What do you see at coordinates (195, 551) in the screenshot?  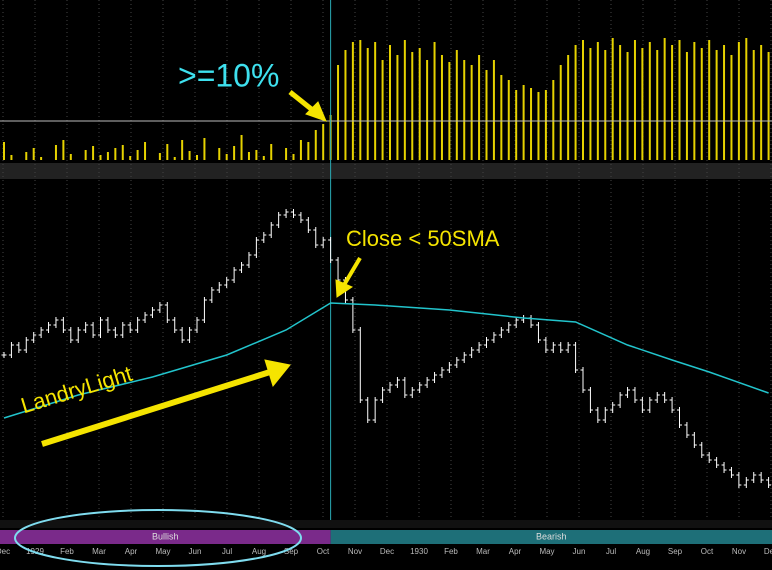 I see `x-tick-label: Jun` at bounding box center [195, 551].